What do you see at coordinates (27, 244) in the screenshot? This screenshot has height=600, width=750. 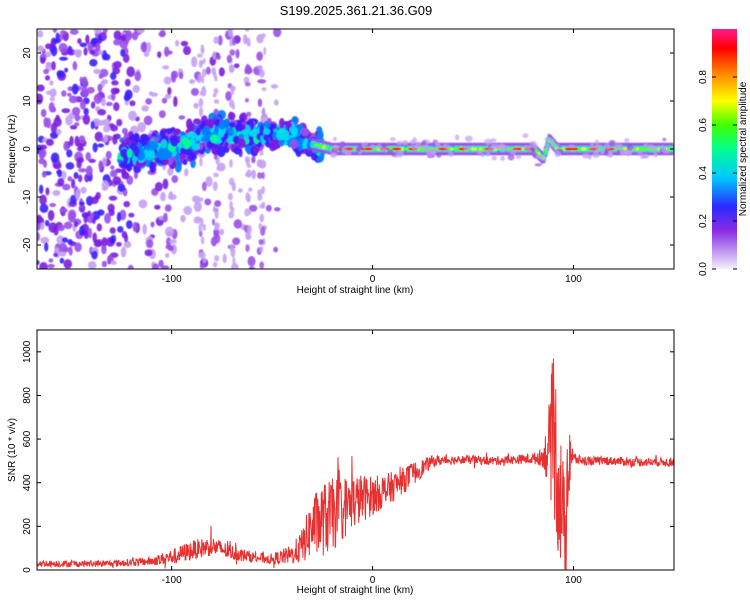 I see `spectrogram-ytick-label: -20` at bounding box center [27, 244].